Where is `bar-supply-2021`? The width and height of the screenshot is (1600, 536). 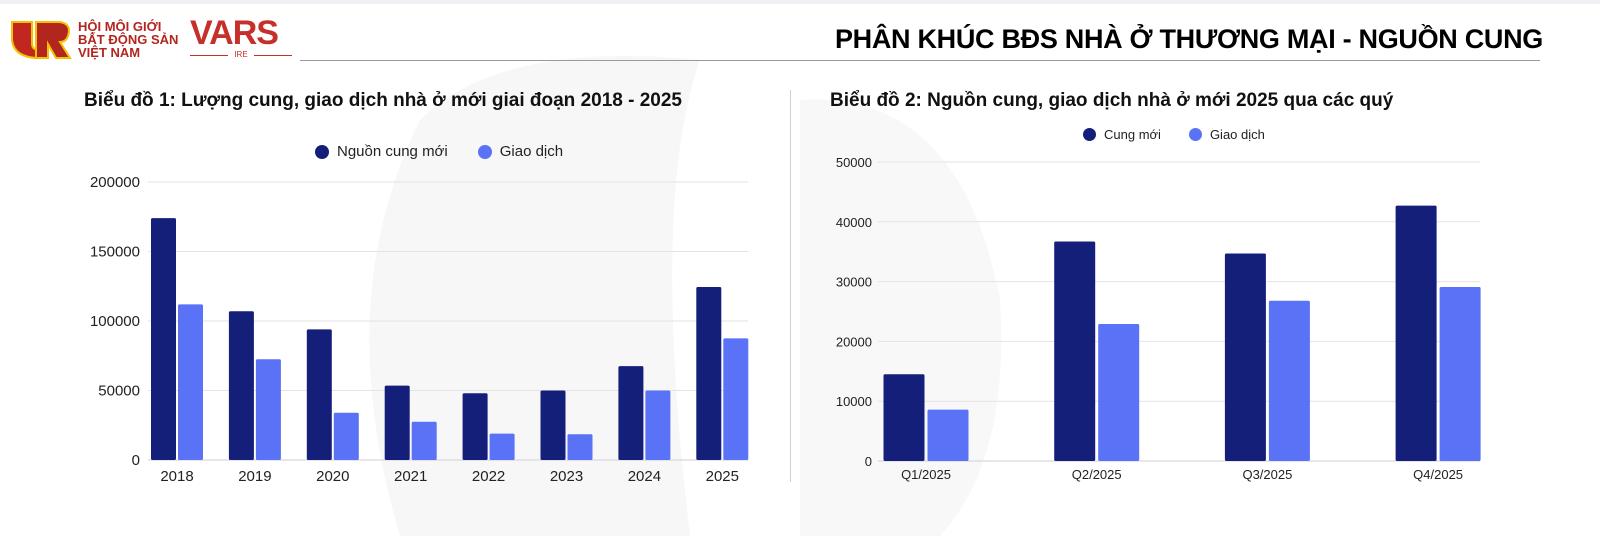
bar-supply-2021 is located at coordinates (397, 422).